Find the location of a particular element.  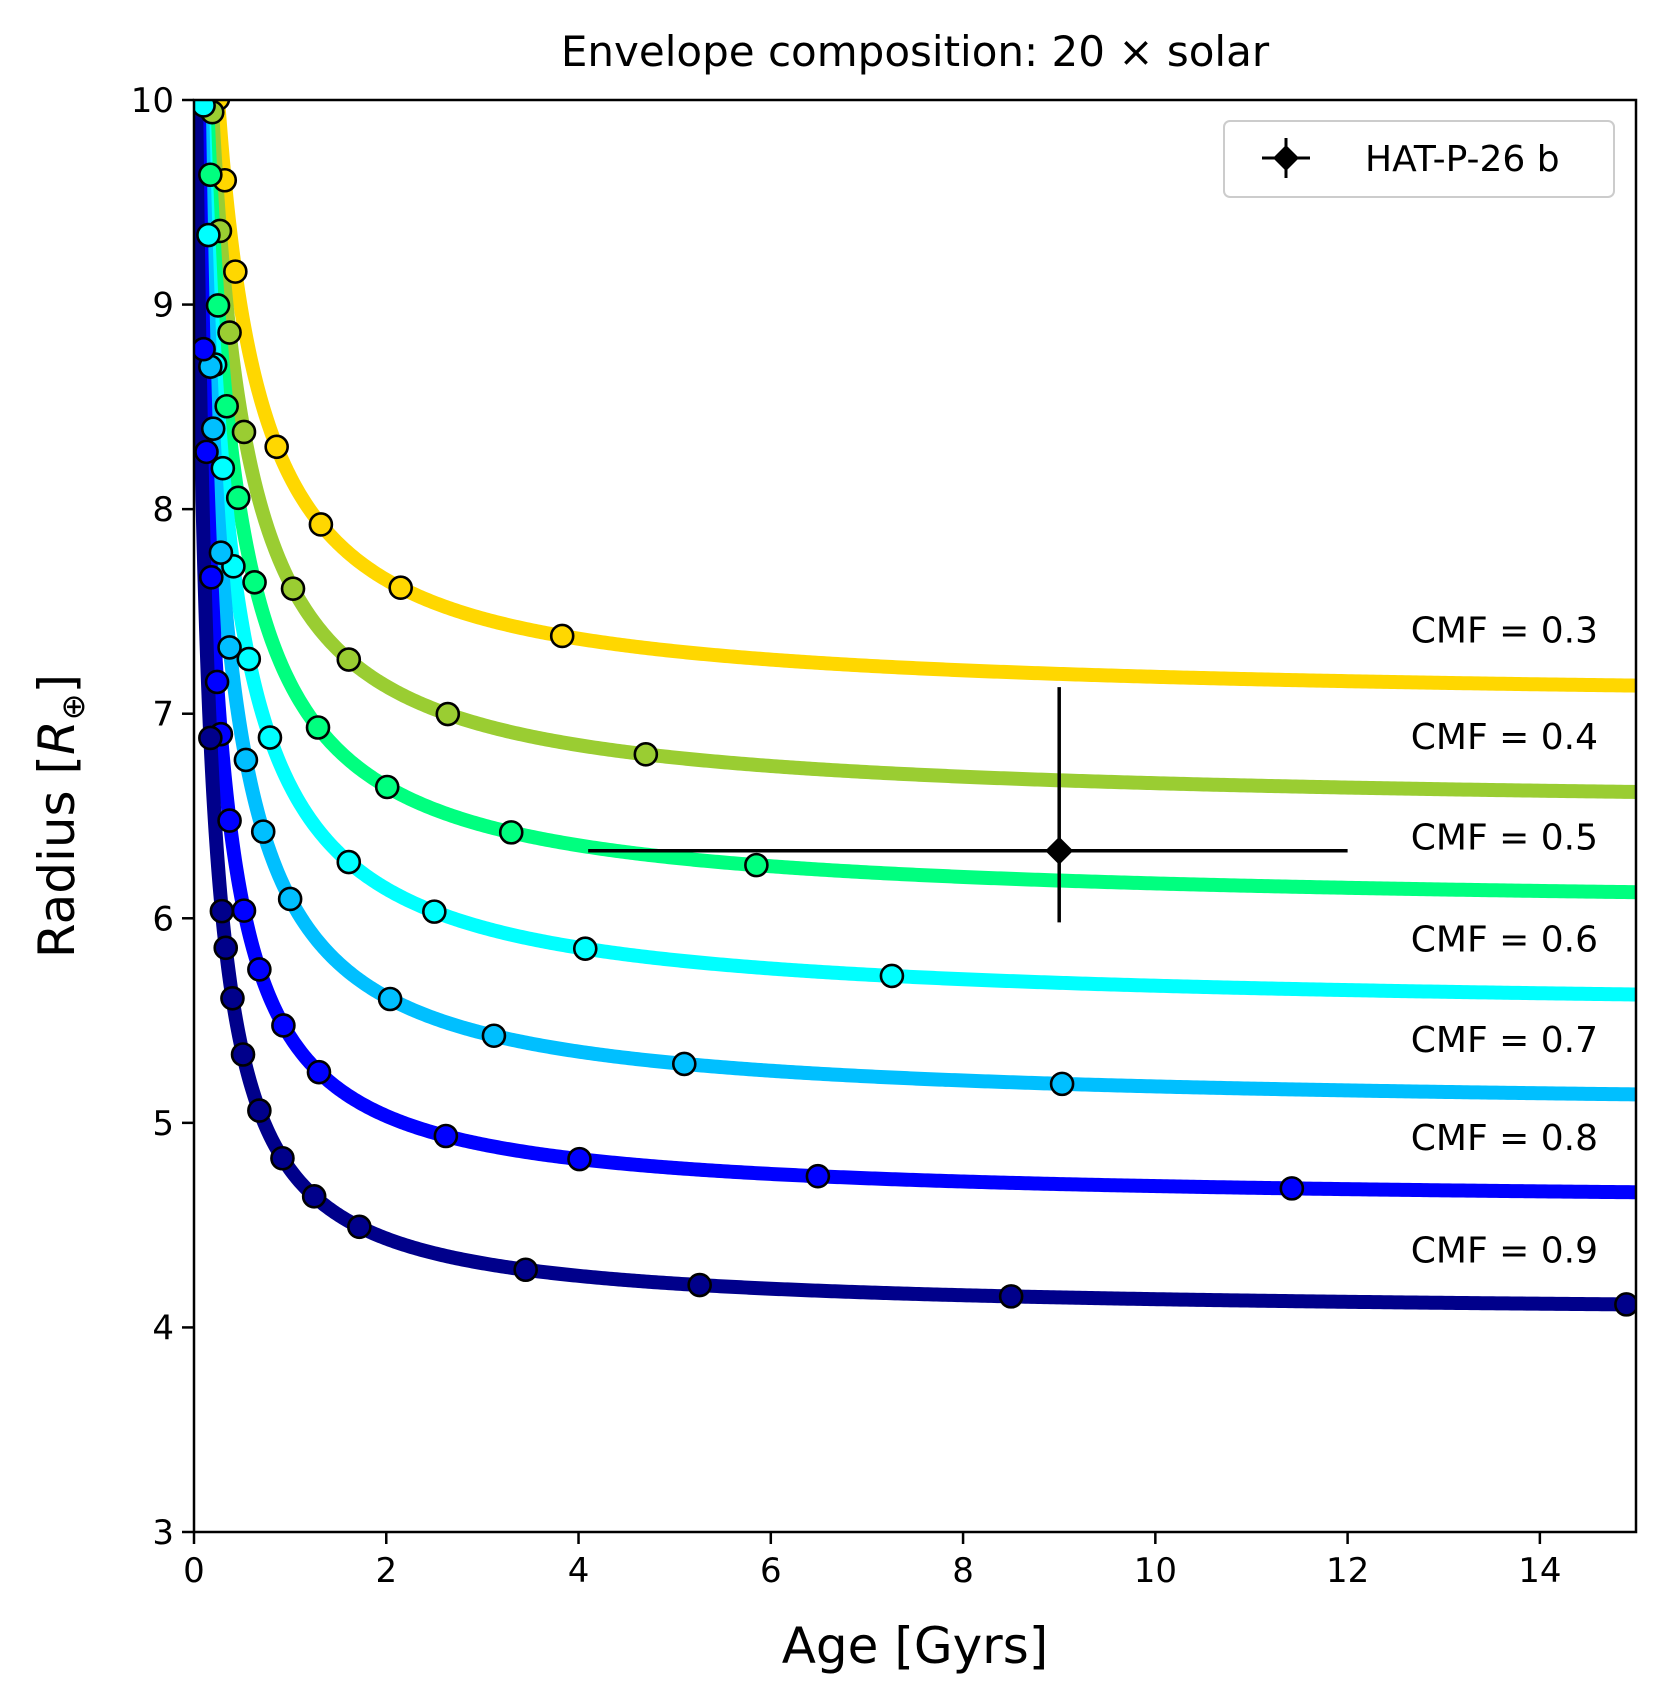

observation-marker is located at coordinates (1059, 850).